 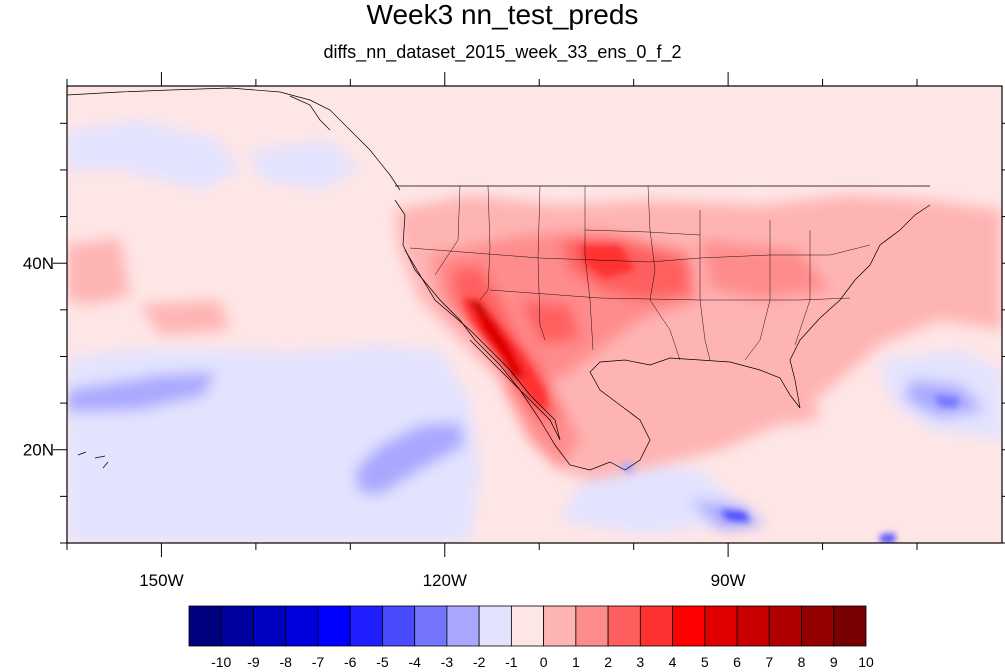 What do you see at coordinates (866, 662) in the screenshot?
I see `colorbar-label: 10` at bounding box center [866, 662].